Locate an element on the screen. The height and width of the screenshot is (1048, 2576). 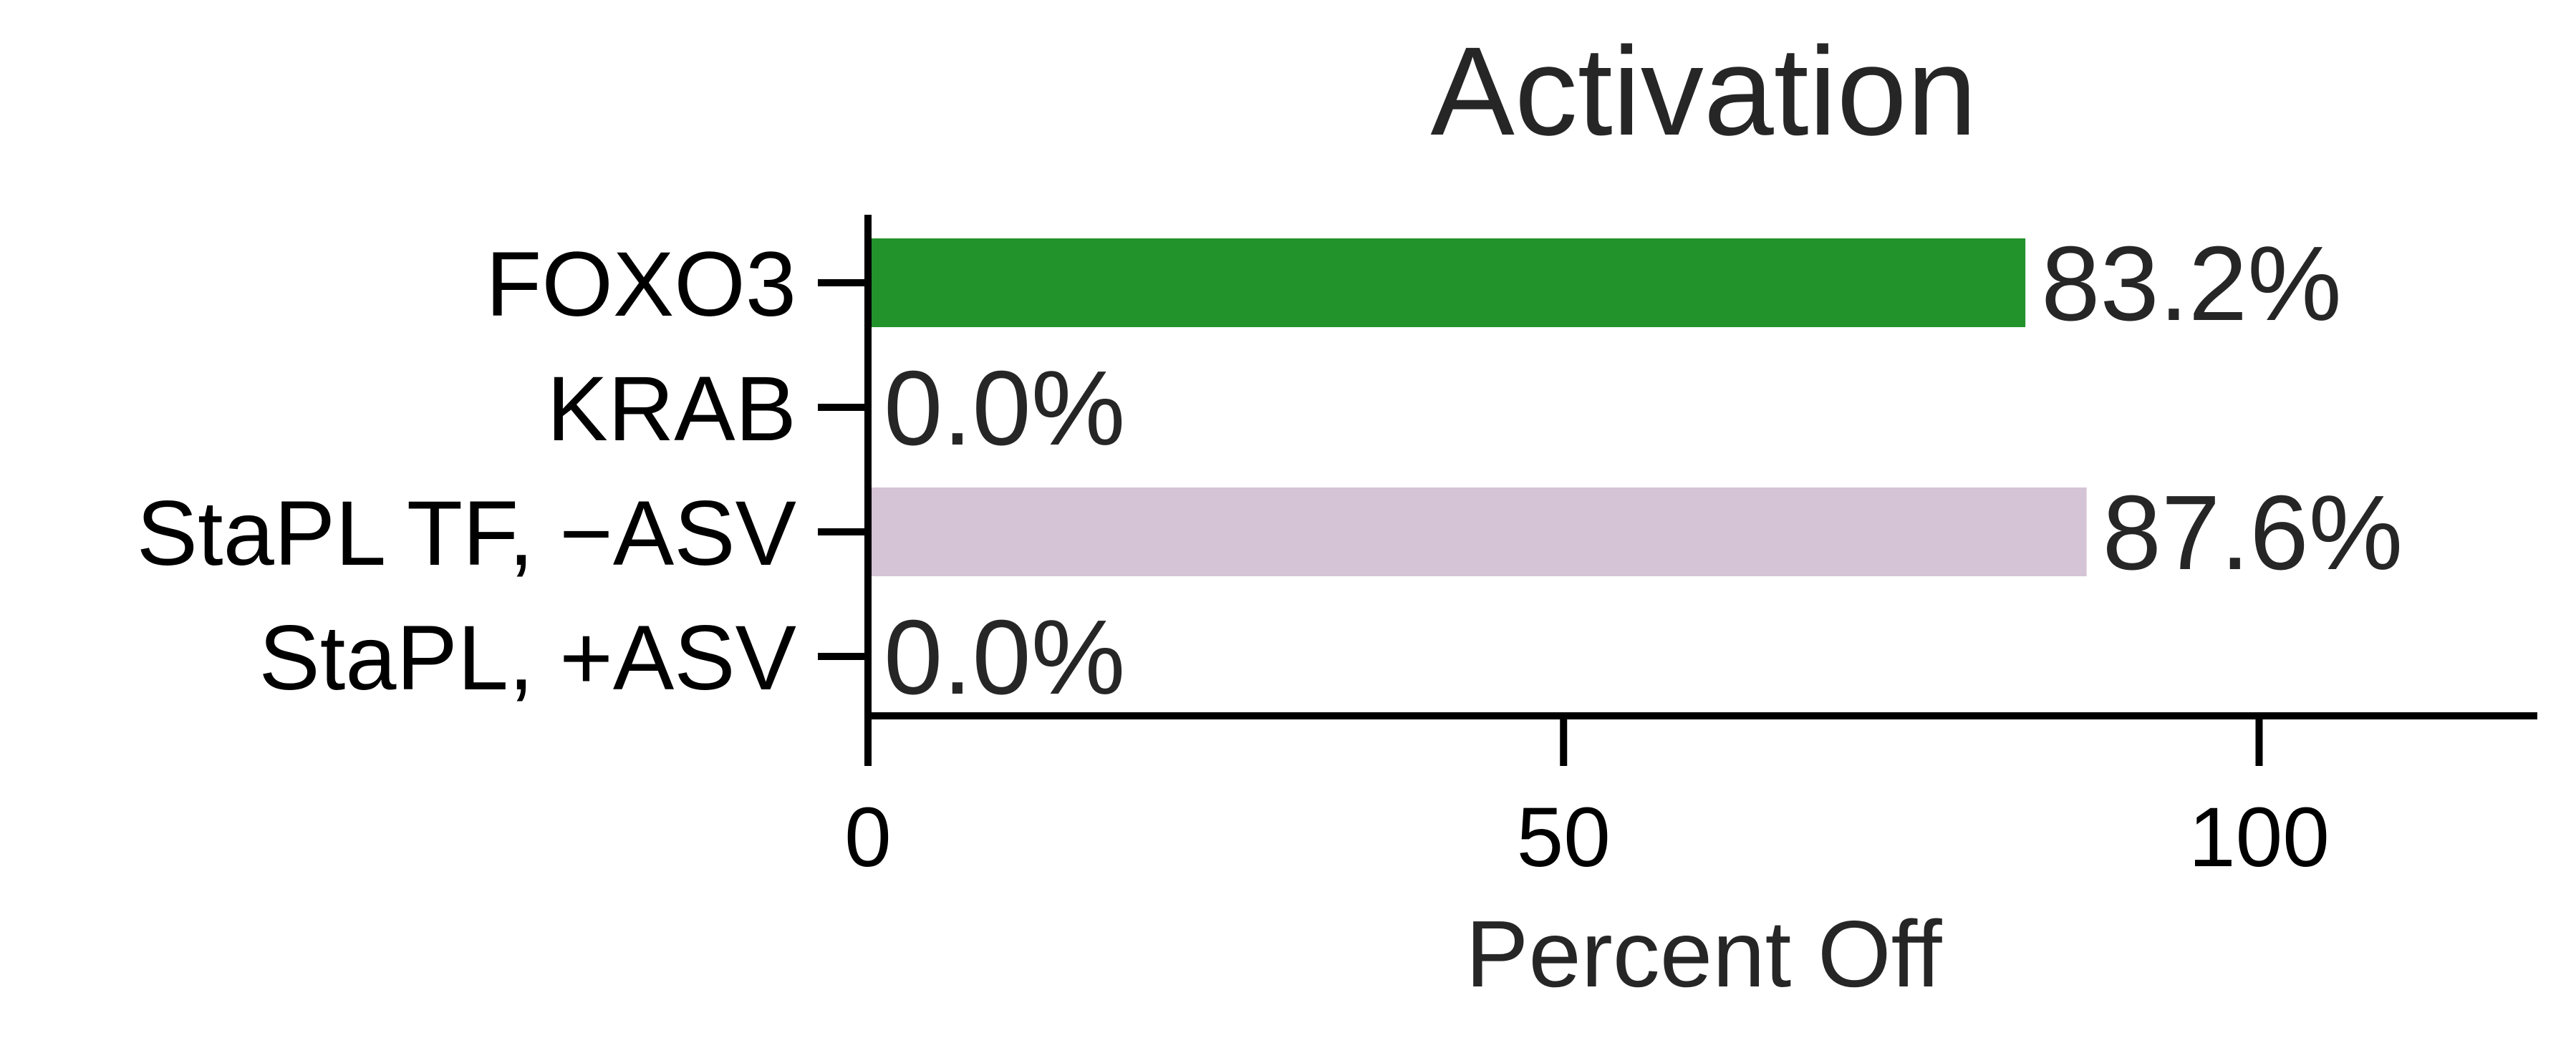
category-label: StaPL TF, −ASV is located at coordinates (466, 533).